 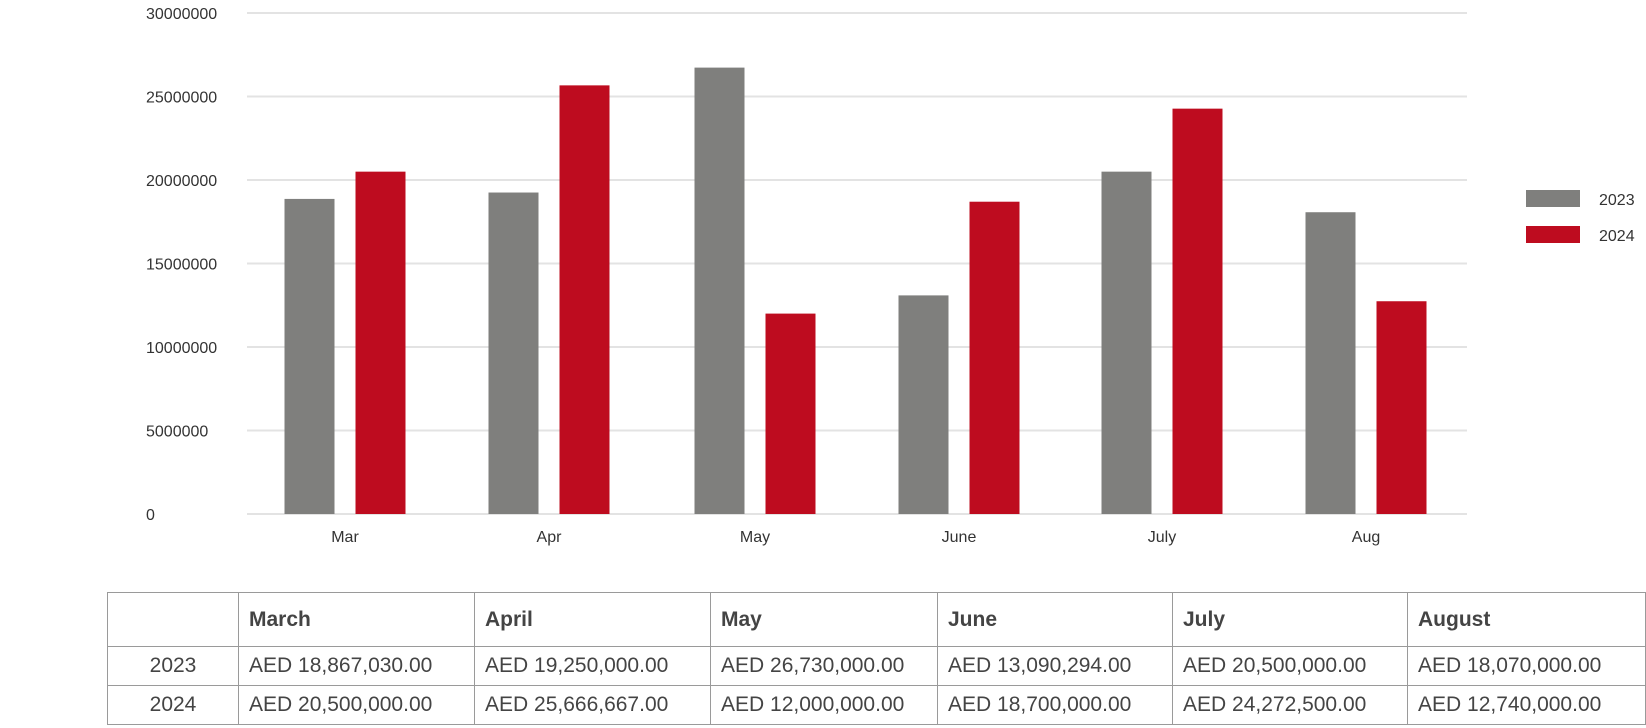 What do you see at coordinates (824, 619) in the screenshot?
I see `table-header-month: May` at bounding box center [824, 619].